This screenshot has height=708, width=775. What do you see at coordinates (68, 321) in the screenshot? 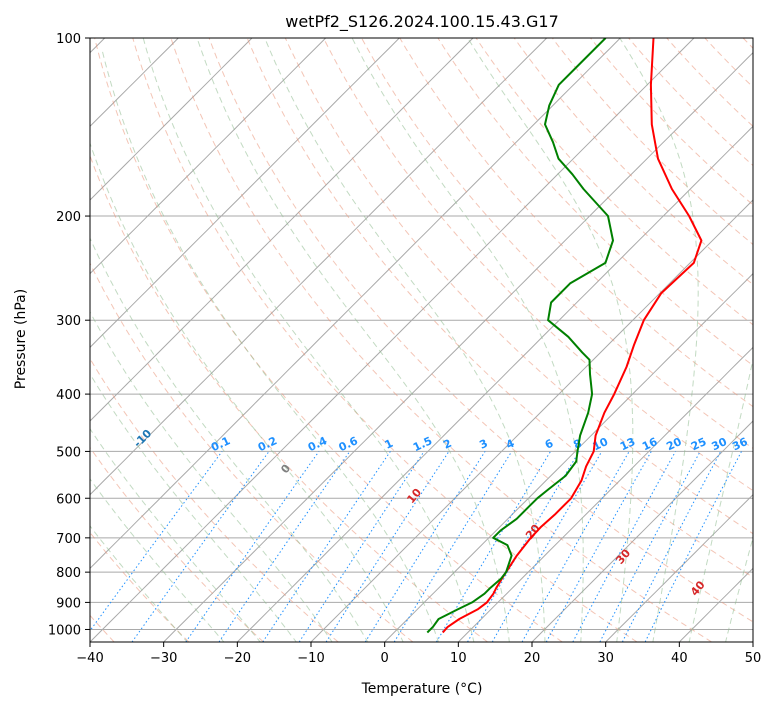
I see `y-tick-label: 300` at bounding box center [68, 321].